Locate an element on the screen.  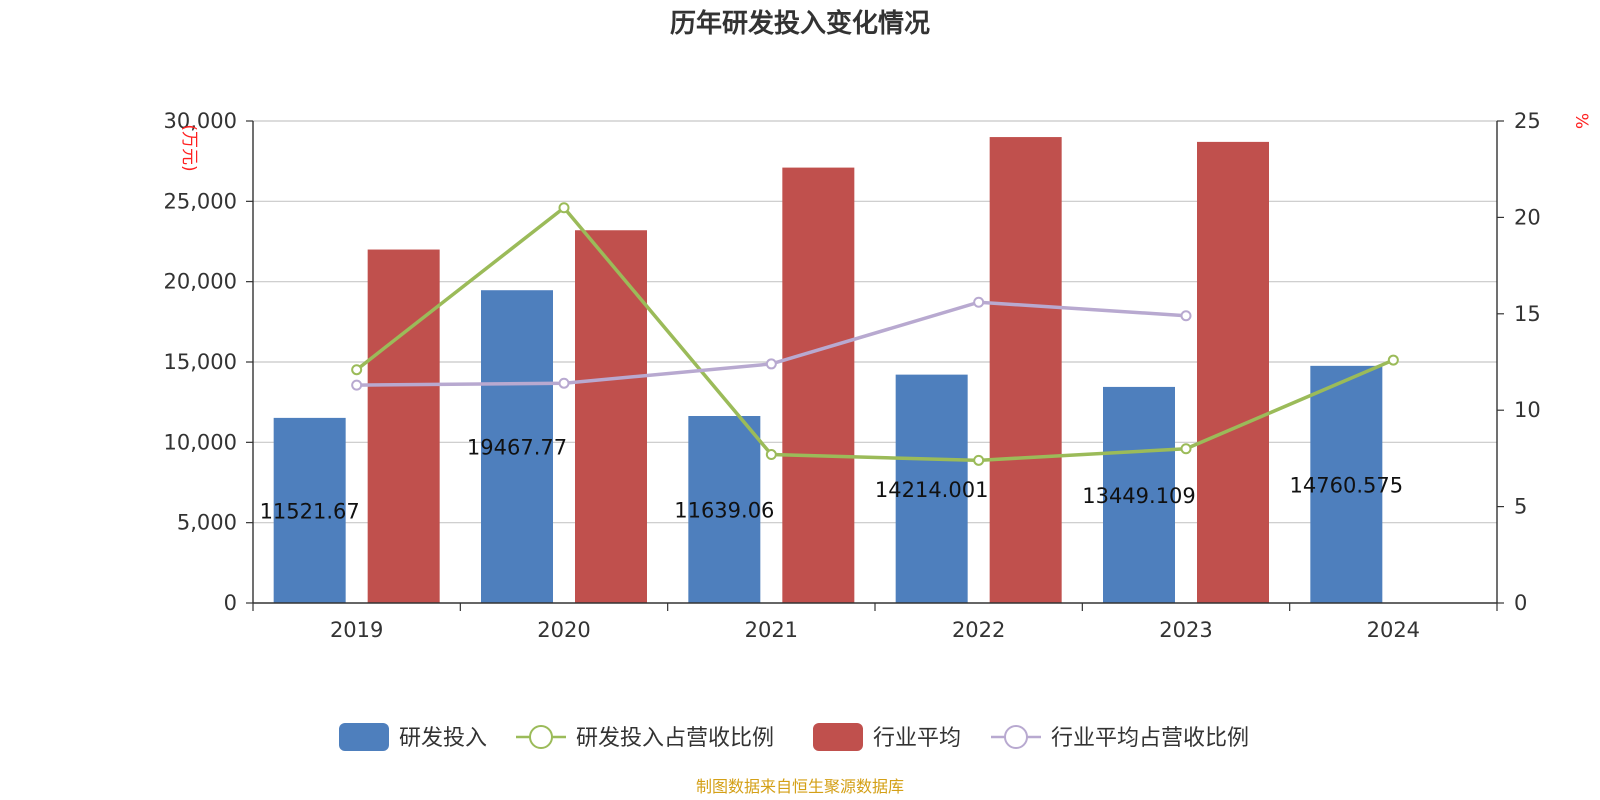
x-tick-label: 2023 is located at coordinates (1185, 630).